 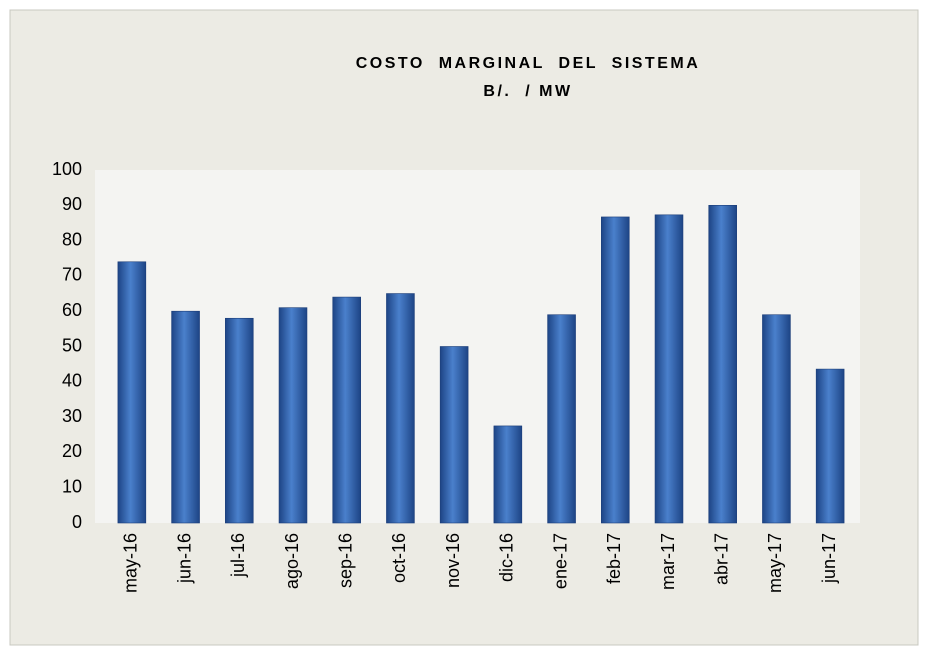 I want to click on x-tick-label: ago-16, so click(x=292, y=561).